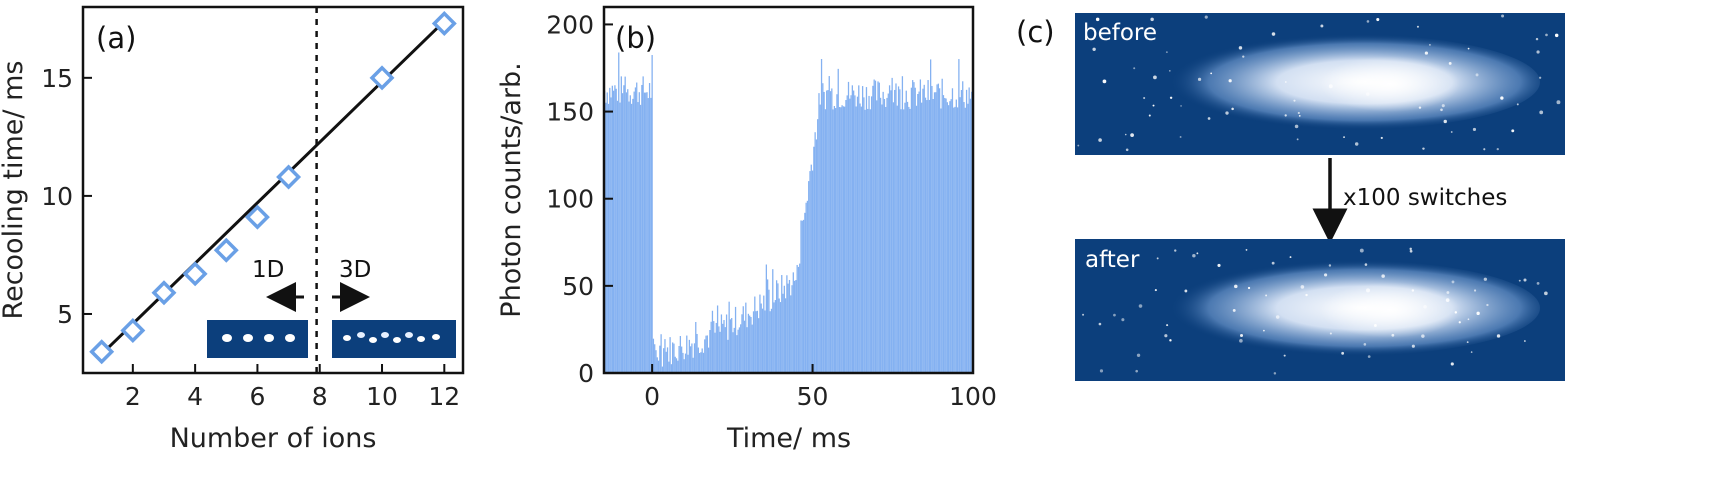  Describe the element at coordinates (578, 286) in the screenshot. I see `y-tick-label: 50` at that location.